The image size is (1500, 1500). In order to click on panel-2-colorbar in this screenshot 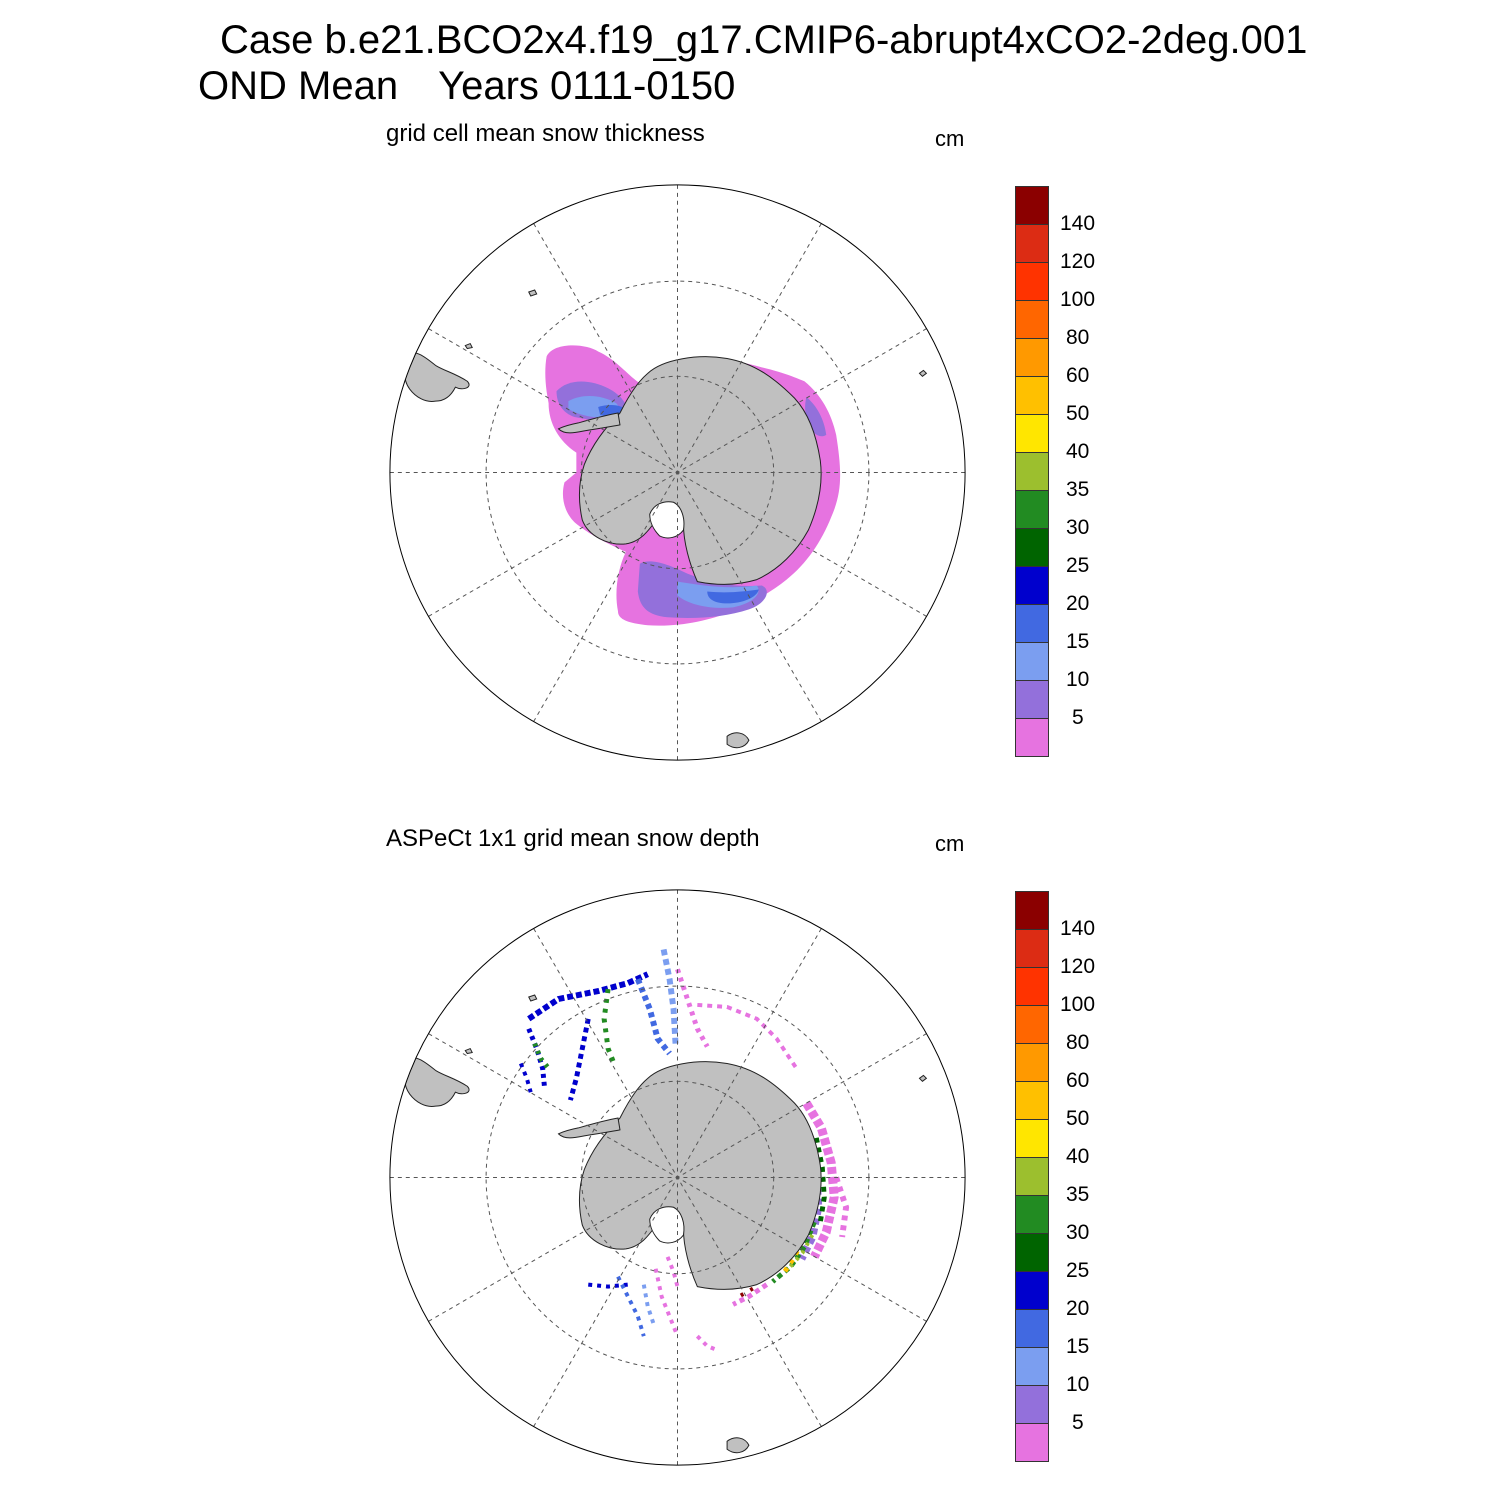, I will do `click(1032, 1176)`.